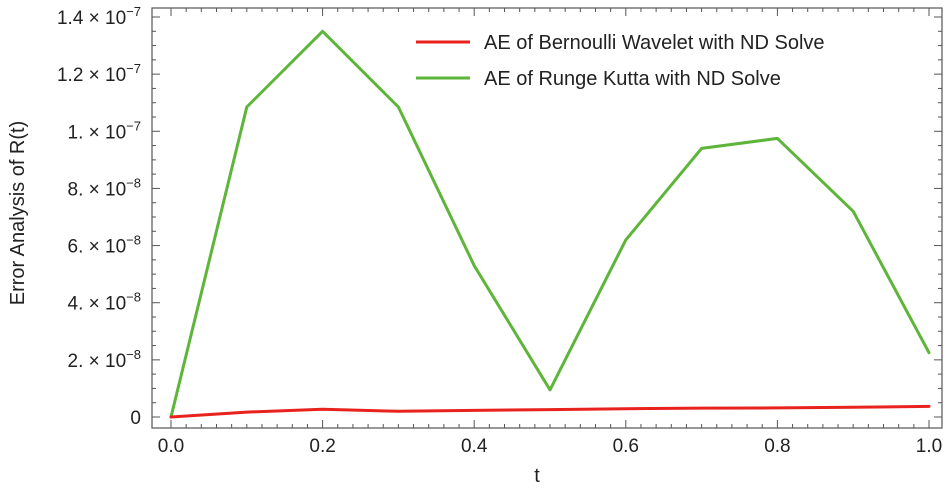 The height and width of the screenshot is (488, 950). Describe the element at coordinates (104, 245) in the screenshot. I see `y-tick-label: 6. × 10−8` at that location.